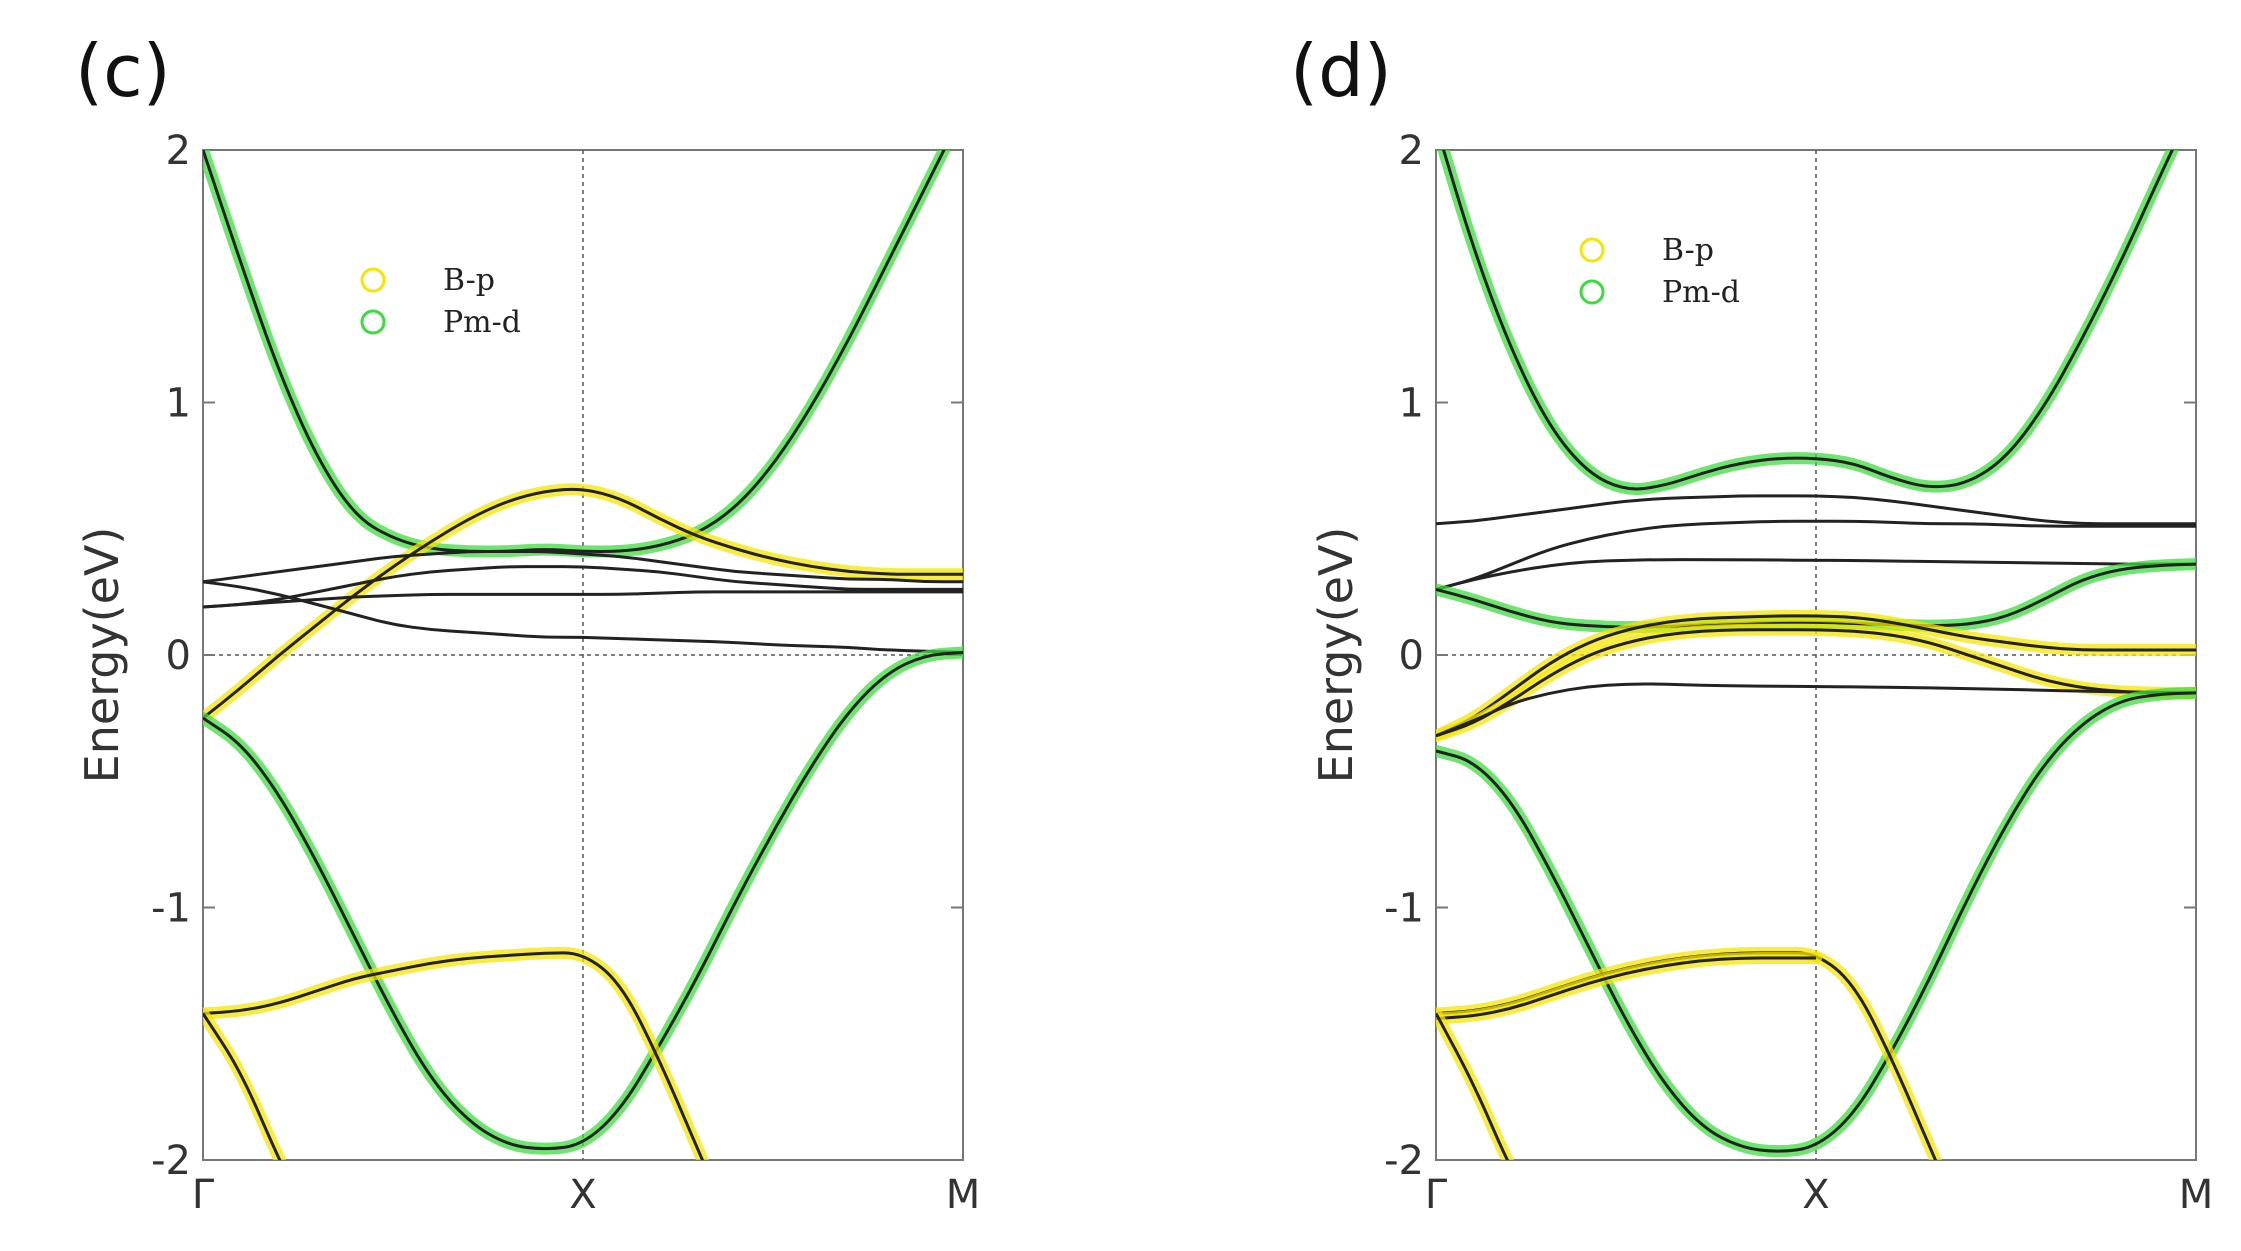  Describe the element at coordinates (123, 71) in the screenshot. I see `panel-label-c: (c)` at that location.